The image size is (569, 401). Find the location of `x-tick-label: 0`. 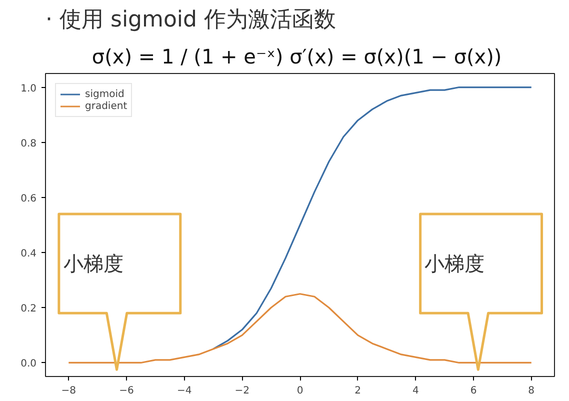

x-tick-label: 0 is located at coordinates (300, 391).